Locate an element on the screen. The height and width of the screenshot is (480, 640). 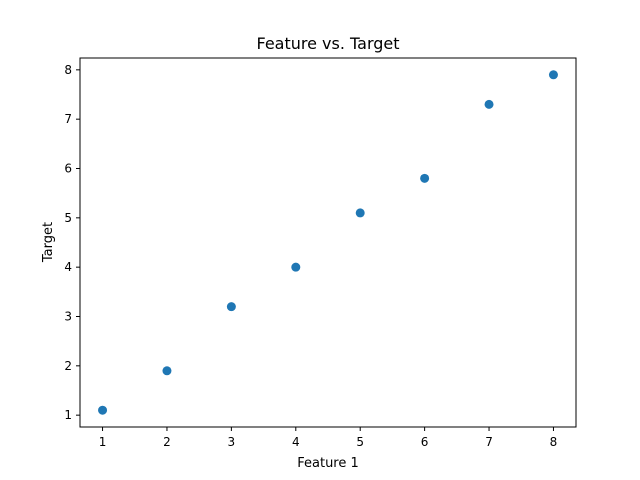
x-tick-label: 5 is located at coordinates (360, 442).